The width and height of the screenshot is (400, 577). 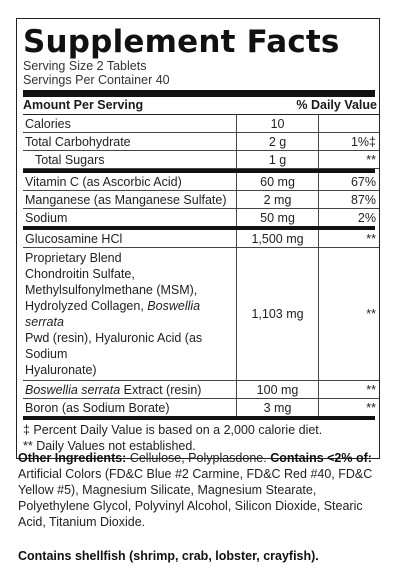 What do you see at coordinates (277, 141) in the screenshot?
I see `nutrient-amount: 2 g` at bounding box center [277, 141].